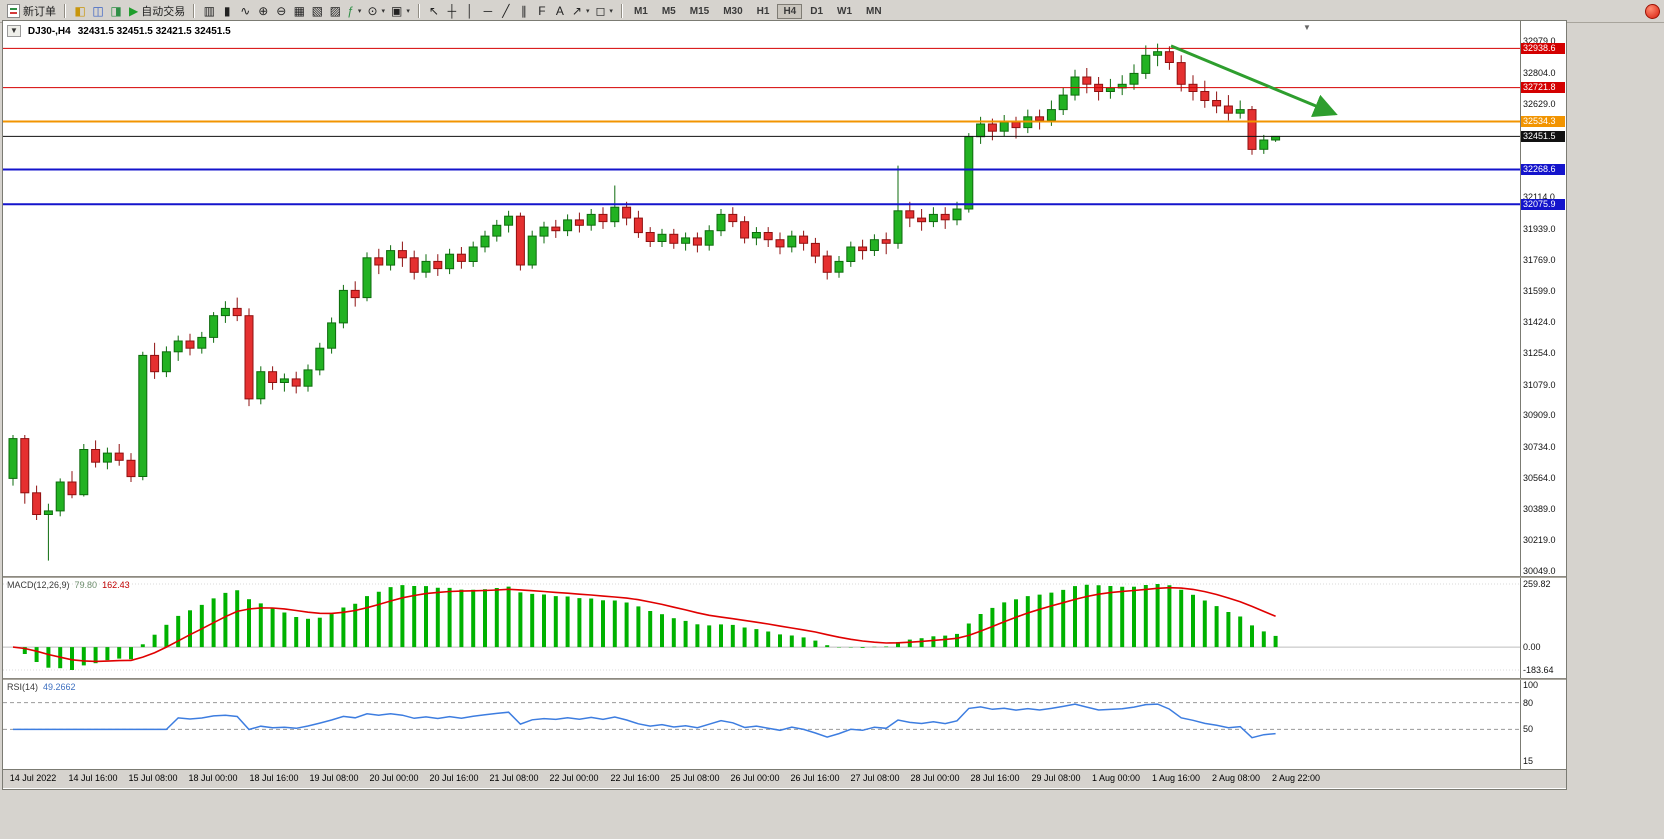 Image resolution: width=1664 pixels, height=839 pixels. What do you see at coordinates (874, 11) in the screenshot?
I see `tf-button-mn: MN` at bounding box center [874, 11].